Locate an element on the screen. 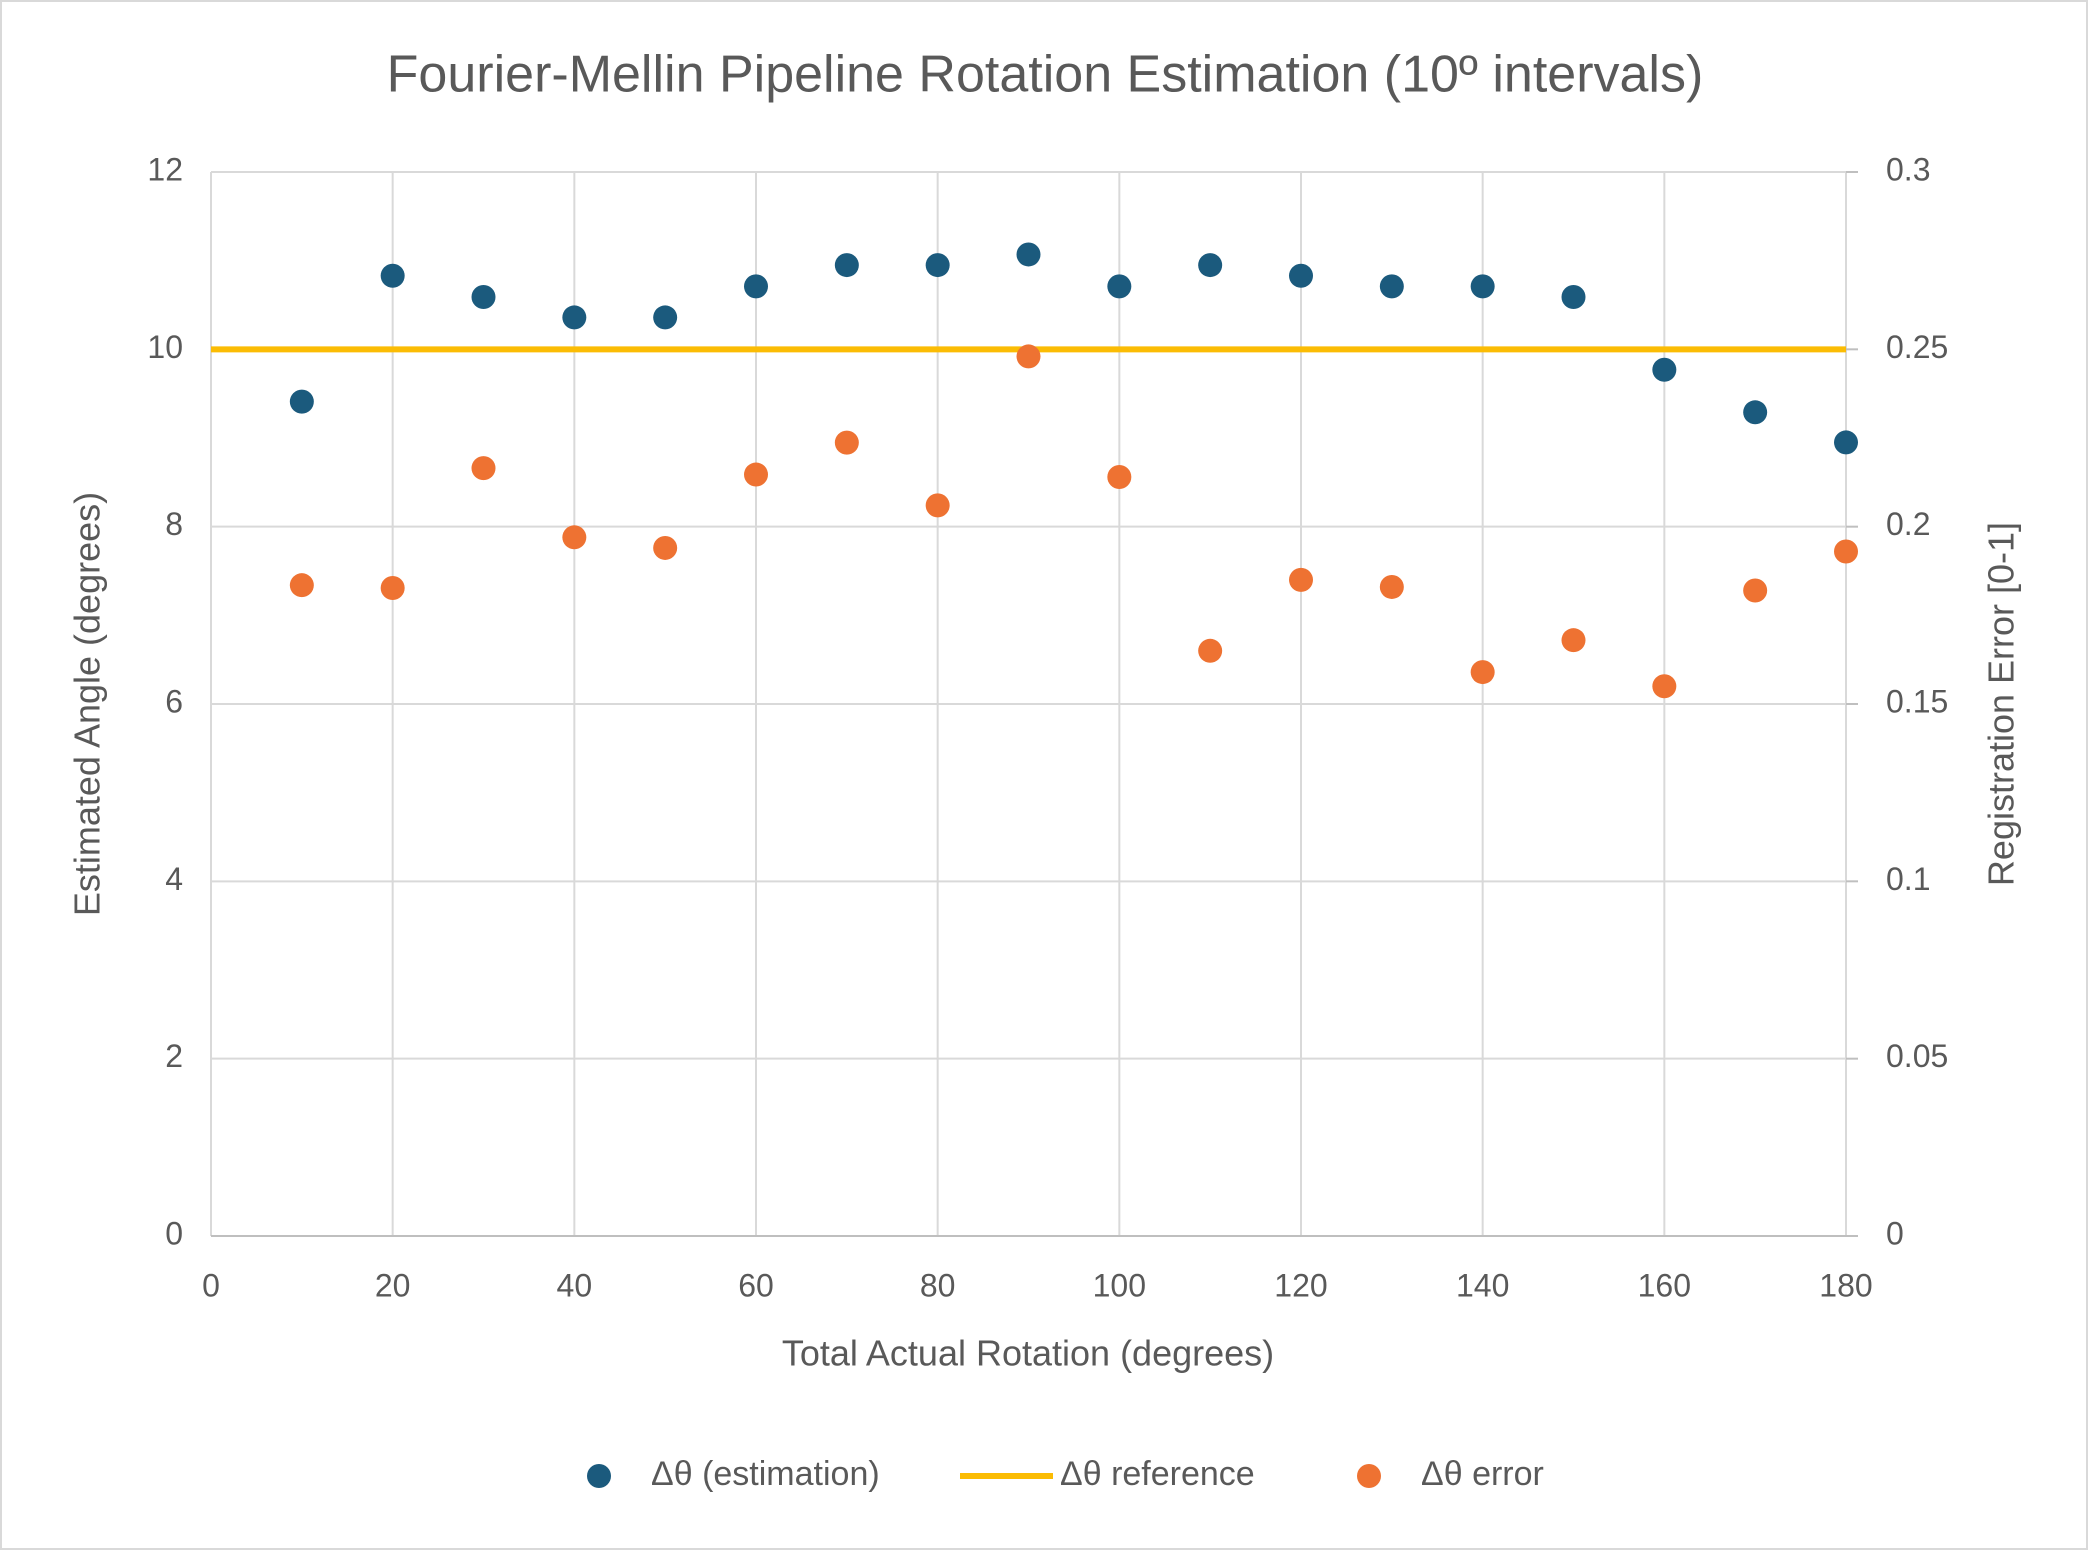 The width and height of the screenshot is (2090, 1553). x-tick-label: 140 is located at coordinates (1482, 1285).